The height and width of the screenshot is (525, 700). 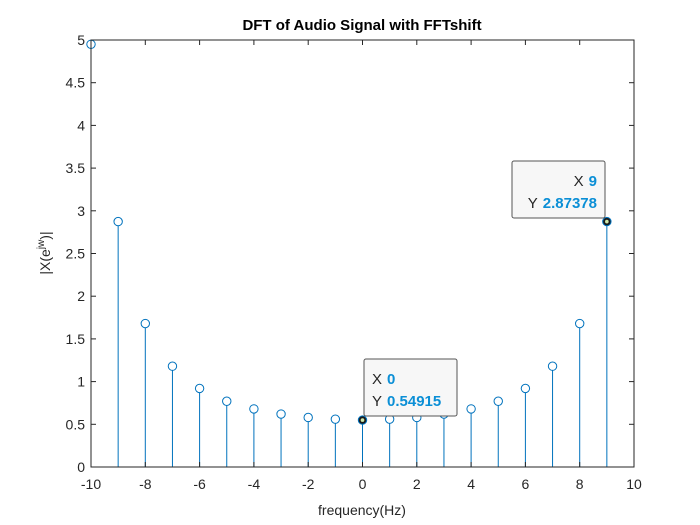 I want to click on chart-title: DFT of Audio Signal with FFTshift, so click(x=361, y=25).